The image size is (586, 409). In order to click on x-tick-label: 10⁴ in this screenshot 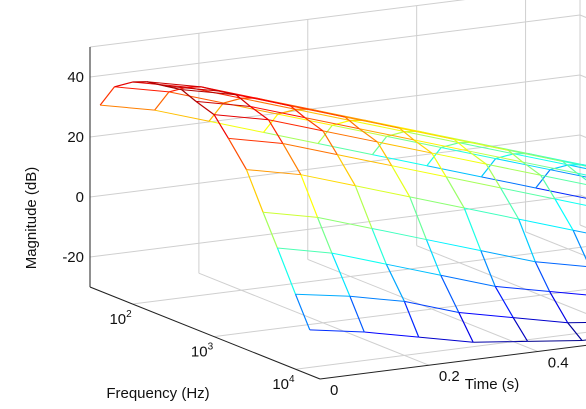, I will do `click(283, 383)`.